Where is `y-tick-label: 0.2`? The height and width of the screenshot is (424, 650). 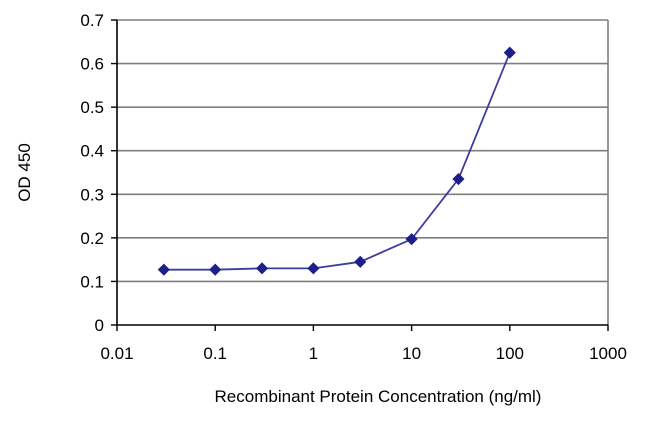
y-tick-label: 0.2 is located at coordinates (92, 238).